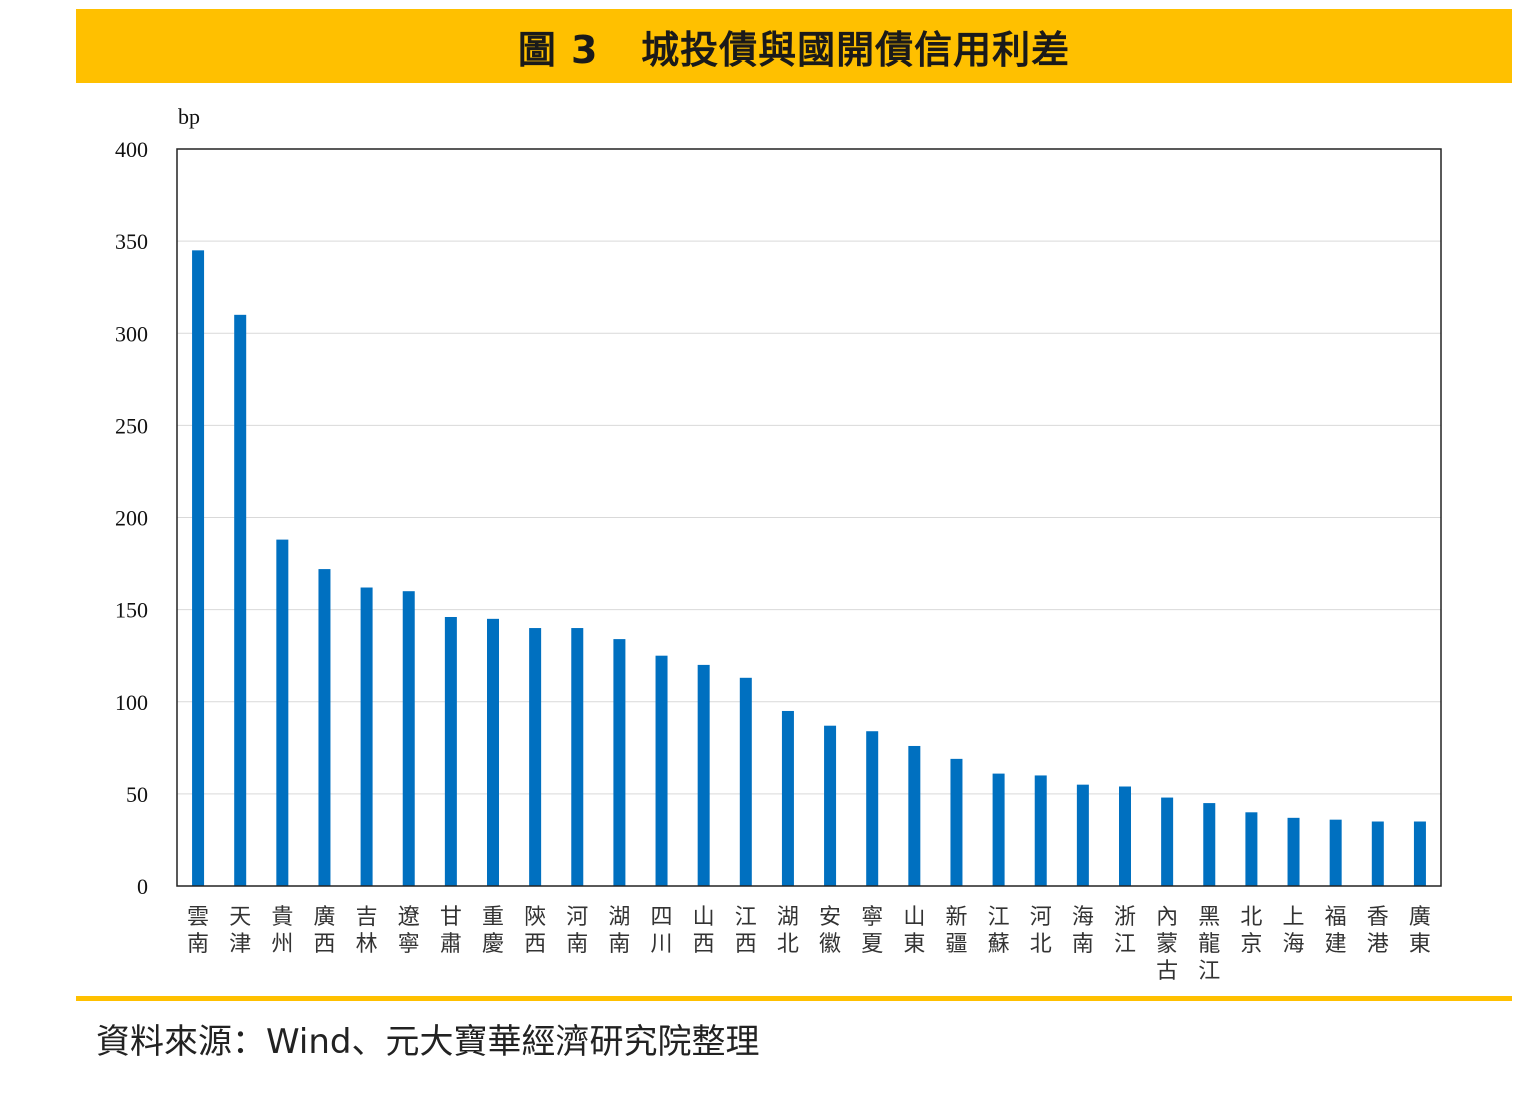 Image resolution: width=1536 pixels, height=1105 pixels. I want to click on y-tick-label: 300, so click(131, 333).